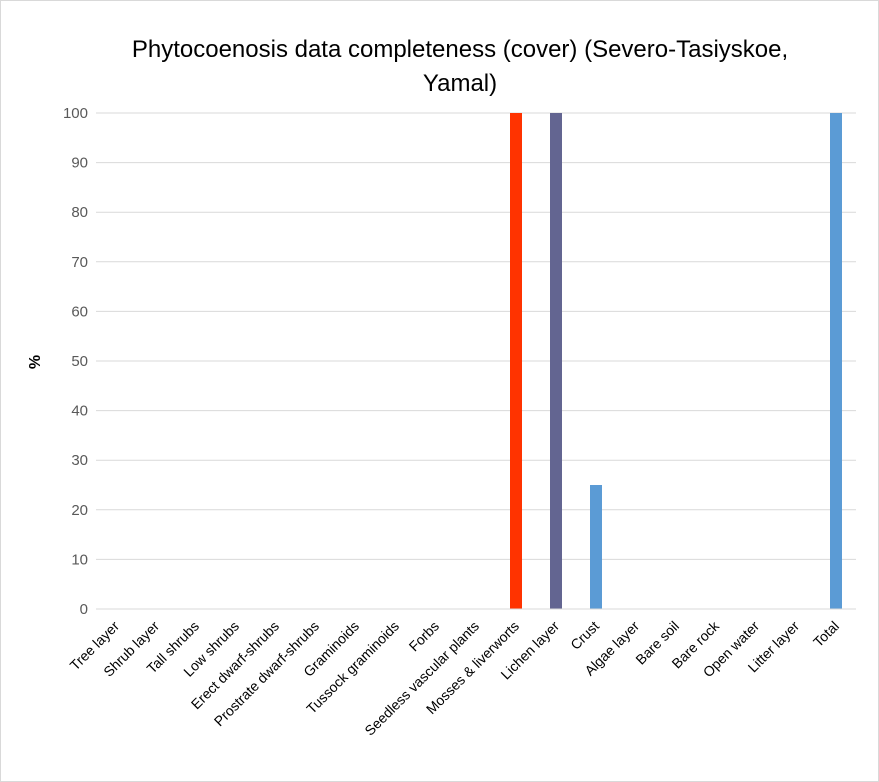 The height and width of the screenshot is (782, 879). I want to click on y-tick-label: 20, so click(79, 510).